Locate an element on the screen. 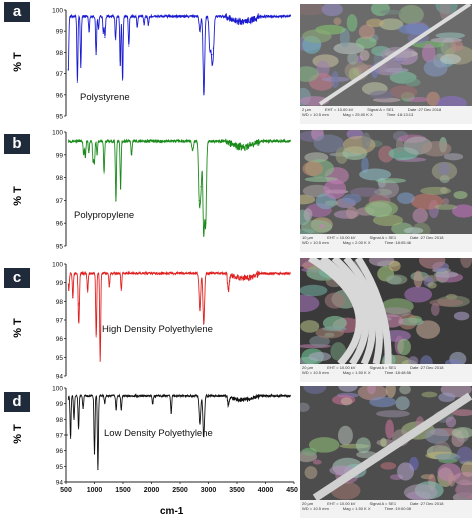 This screenshot has height=519, width=474. micrograph-scale: 10 µm is located at coordinates (308, 237).